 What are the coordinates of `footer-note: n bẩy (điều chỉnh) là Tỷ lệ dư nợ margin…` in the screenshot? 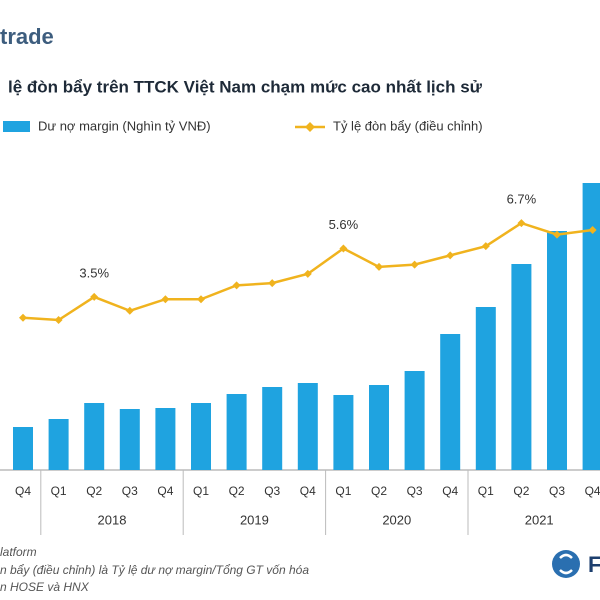 It's located at (154, 570).